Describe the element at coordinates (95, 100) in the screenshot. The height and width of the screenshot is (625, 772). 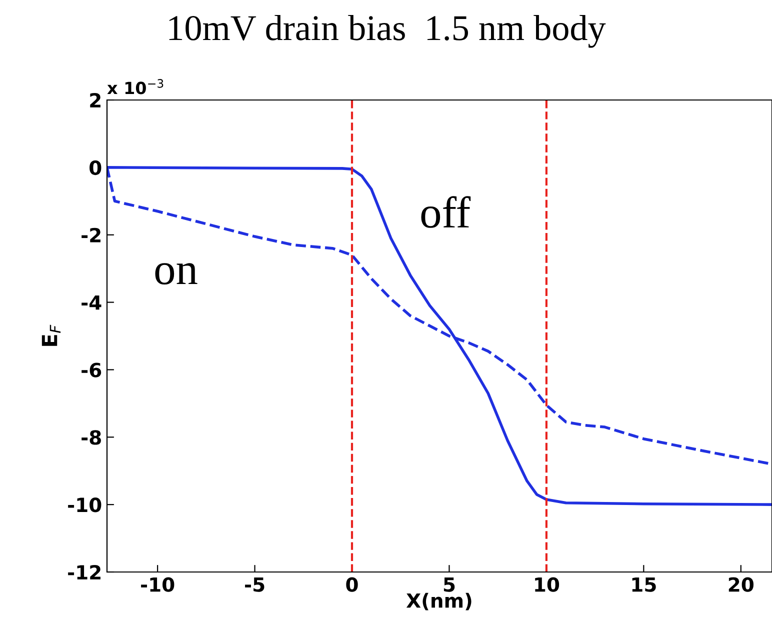
I see `y-tick-label: 2` at that location.